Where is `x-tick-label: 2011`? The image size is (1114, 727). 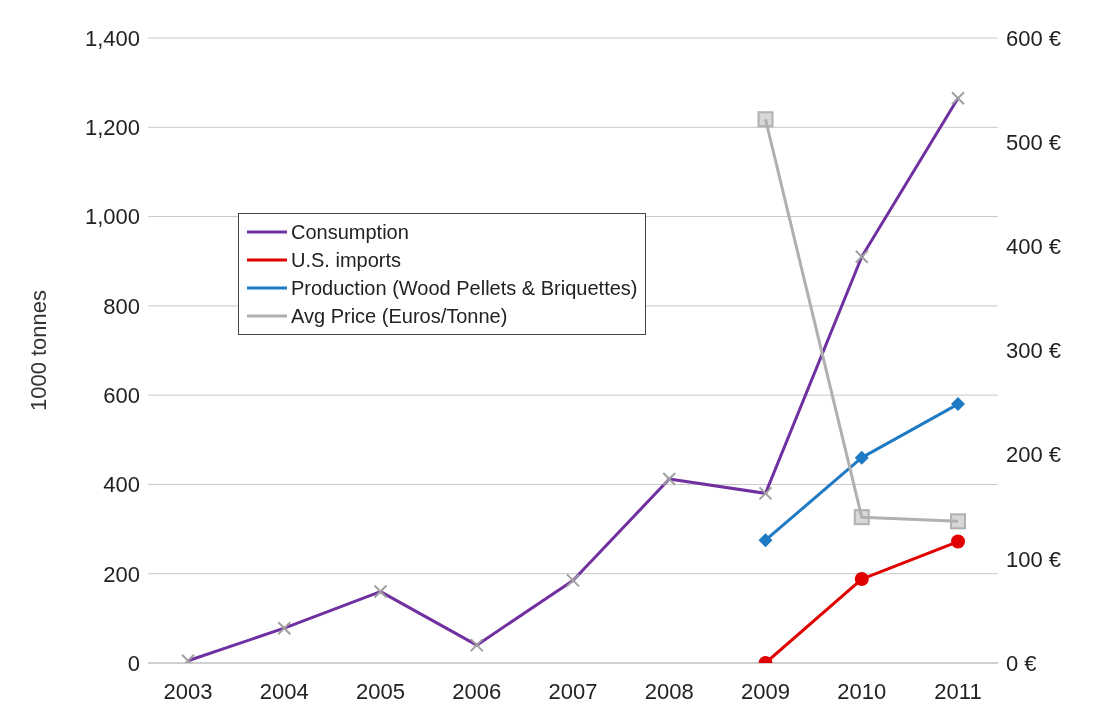
x-tick-label: 2011 is located at coordinates (958, 691).